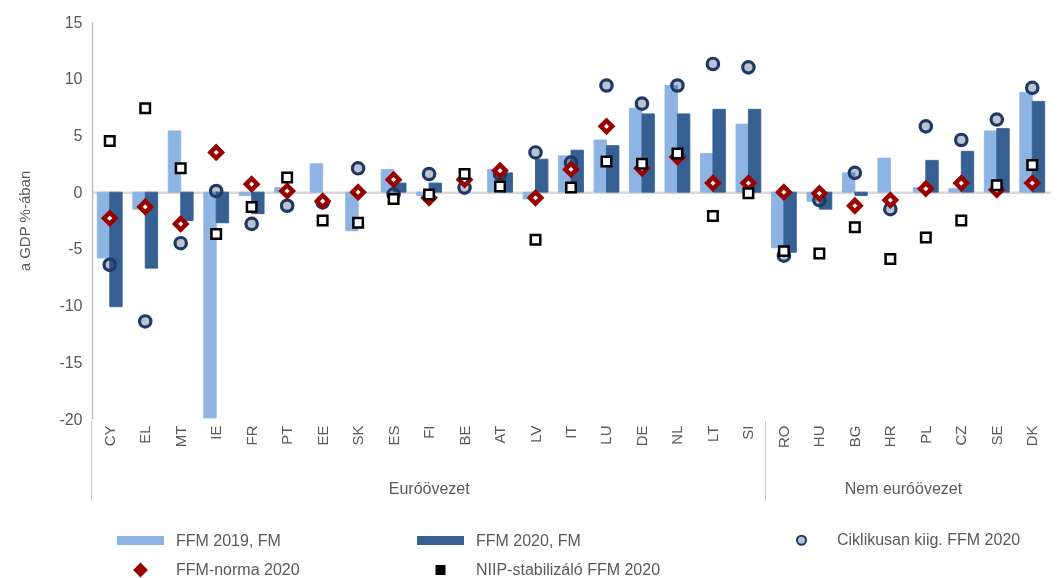 Image resolution: width=1062 pixels, height=578 pixels. What do you see at coordinates (75, 249) in the screenshot?
I see `y-tick-label: -5` at bounding box center [75, 249].